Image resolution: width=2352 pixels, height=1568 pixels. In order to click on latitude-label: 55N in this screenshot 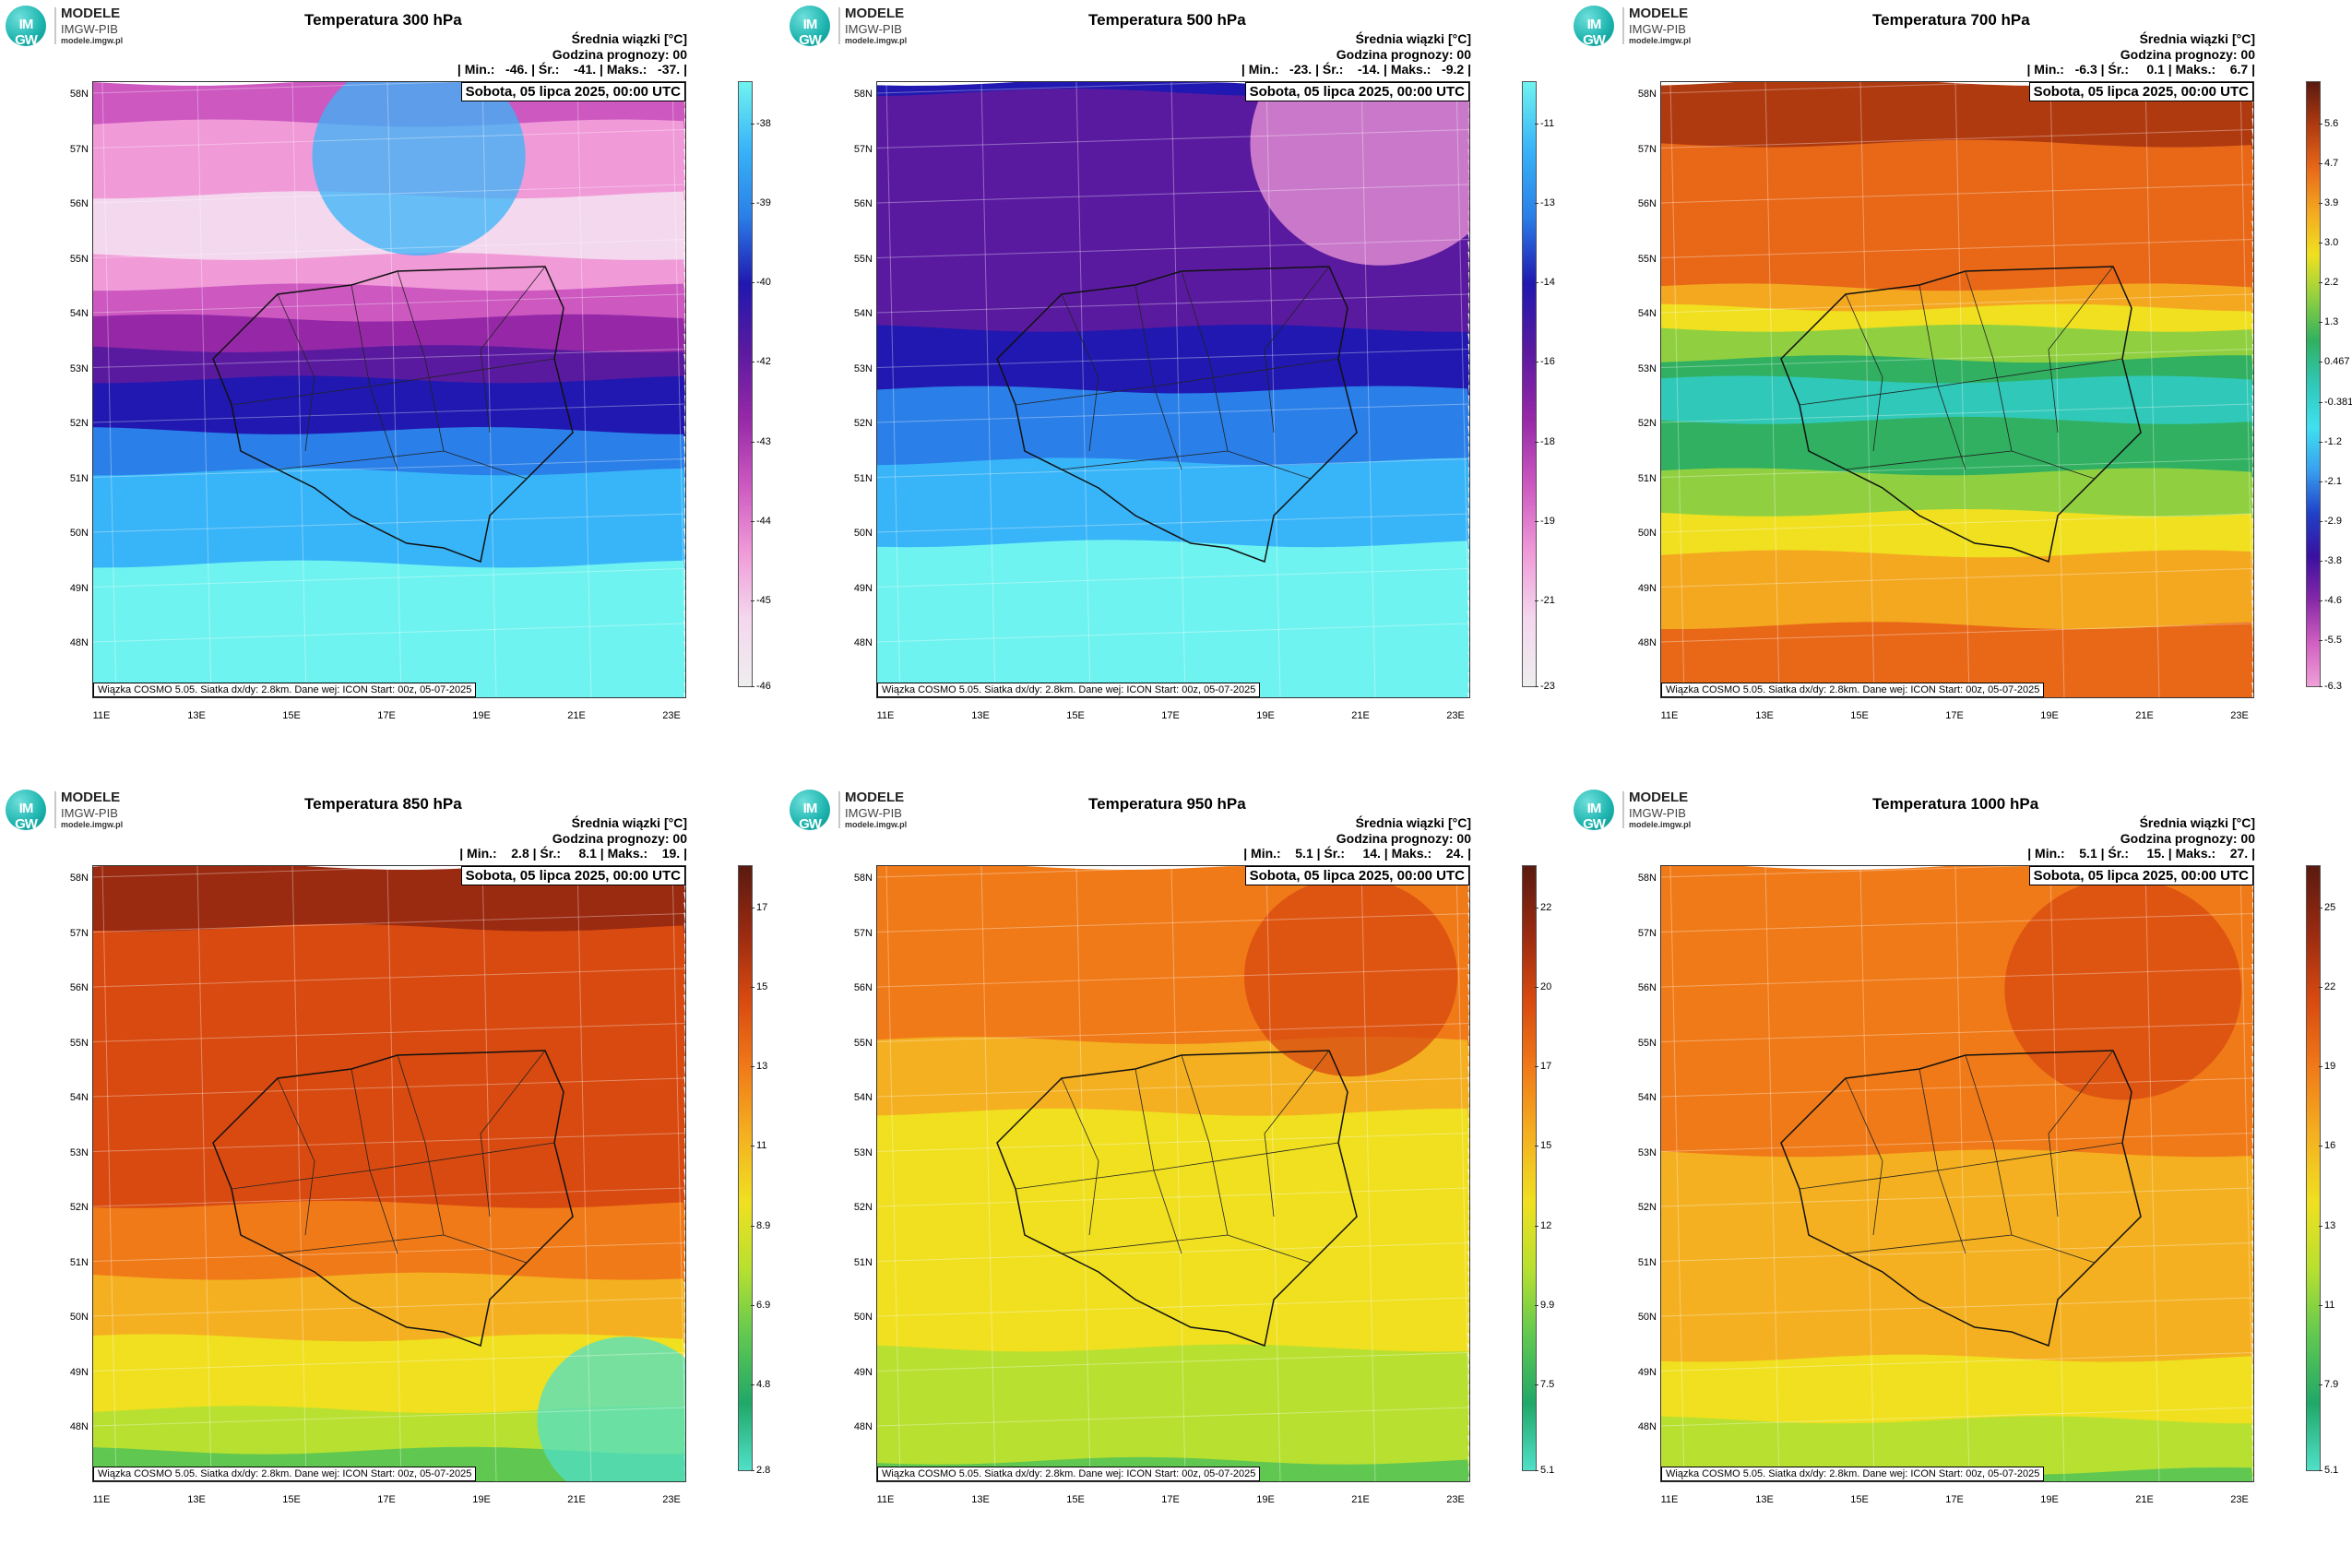, I will do `click(1647, 1043)`.